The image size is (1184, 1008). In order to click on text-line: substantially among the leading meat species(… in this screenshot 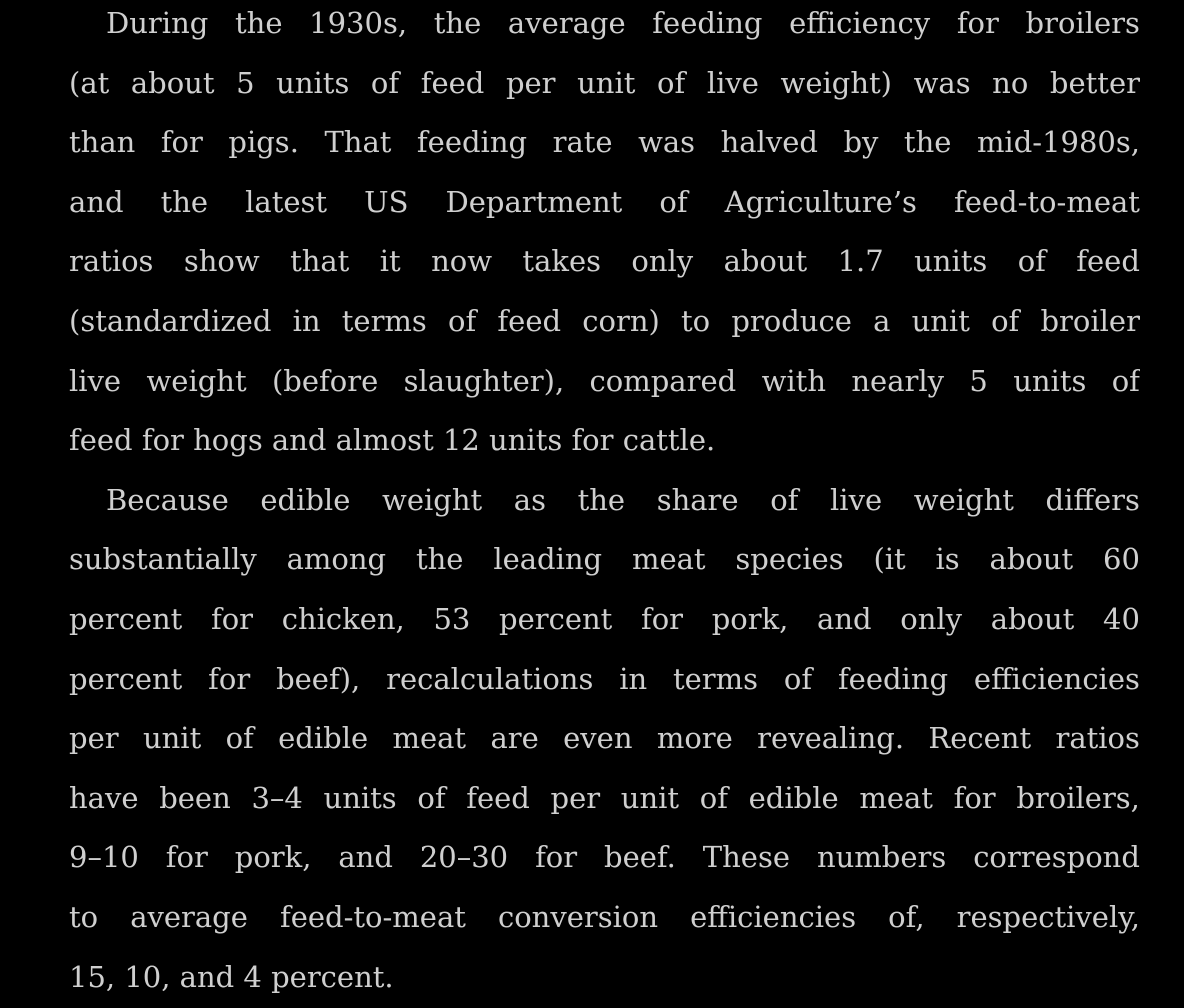, I will do `click(604, 559)`.